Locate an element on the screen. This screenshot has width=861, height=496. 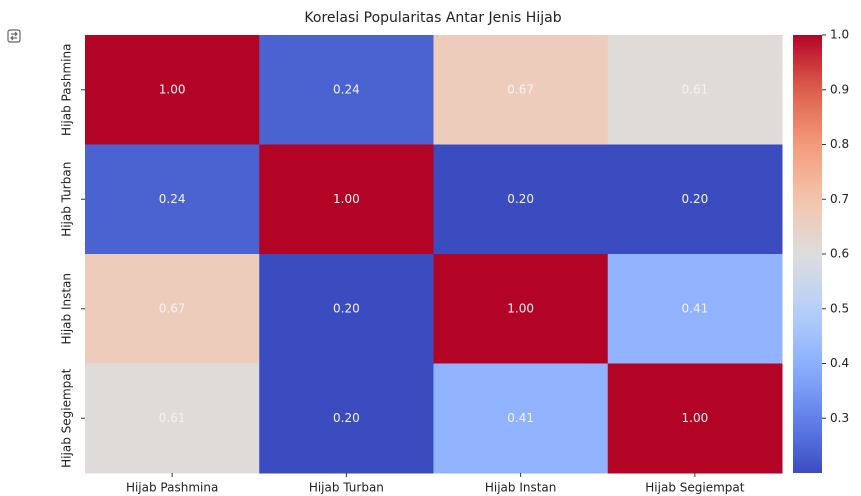
toolbar-icon is located at coordinates (14, 36).